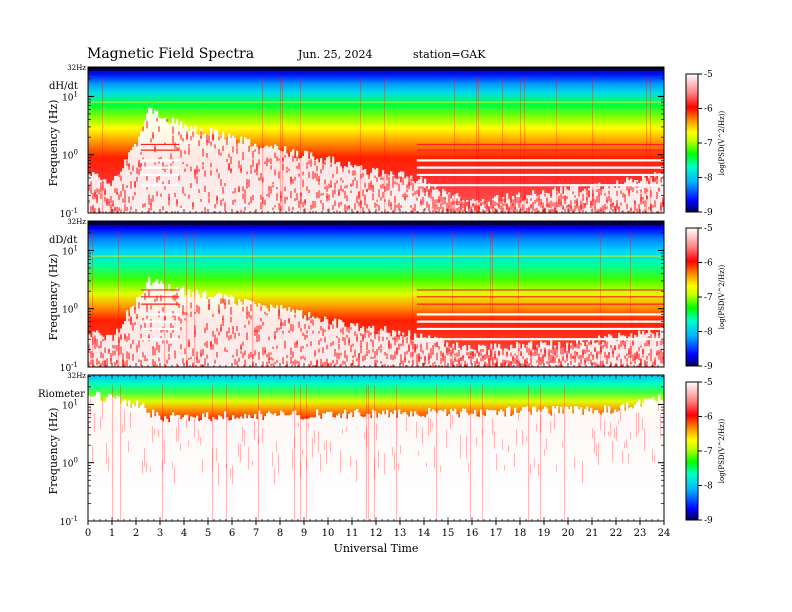 This screenshot has width=792, height=612. Describe the element at coordinates (664, 533) in the screenshot. I see `x-tick-label: 24` at that location.